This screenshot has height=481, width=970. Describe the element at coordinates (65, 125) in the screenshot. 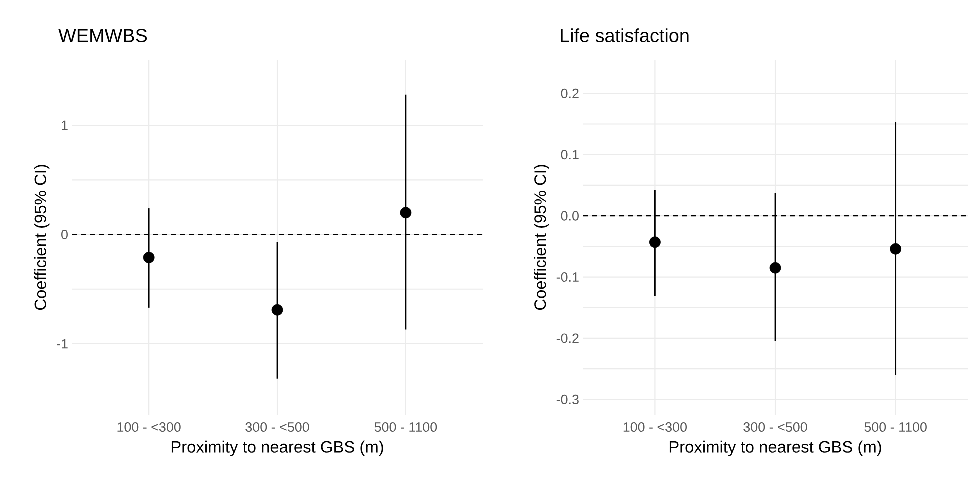

I see `y-tick-label: 1` at that location.